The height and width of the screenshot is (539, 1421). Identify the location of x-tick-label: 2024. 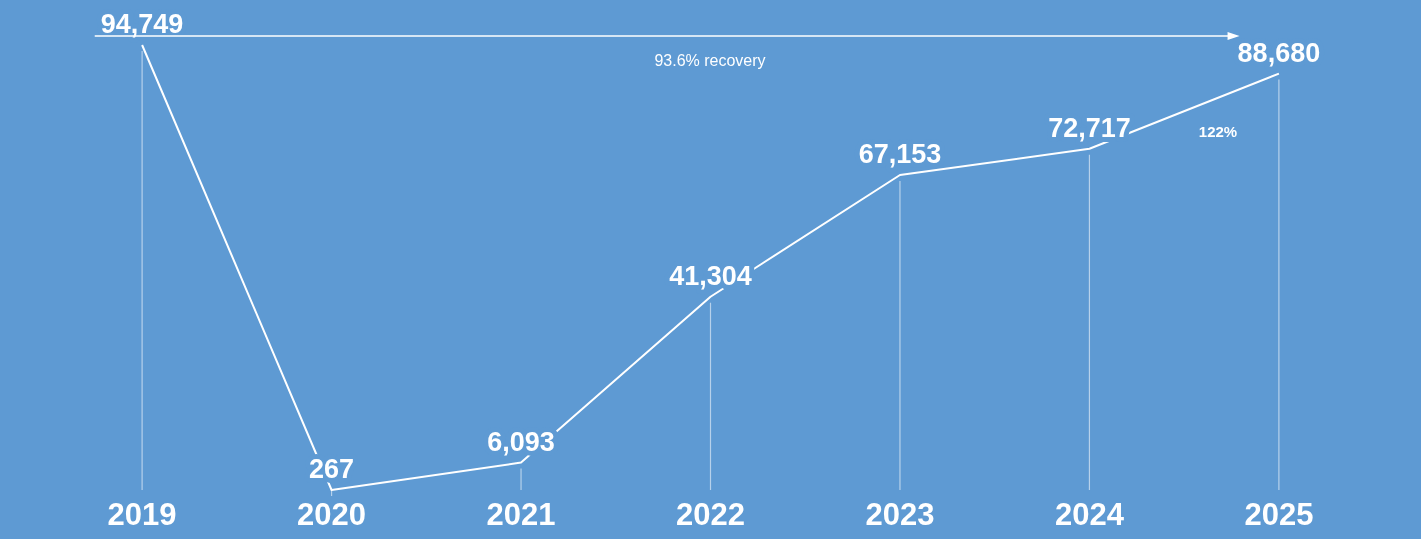
(1089, 514).